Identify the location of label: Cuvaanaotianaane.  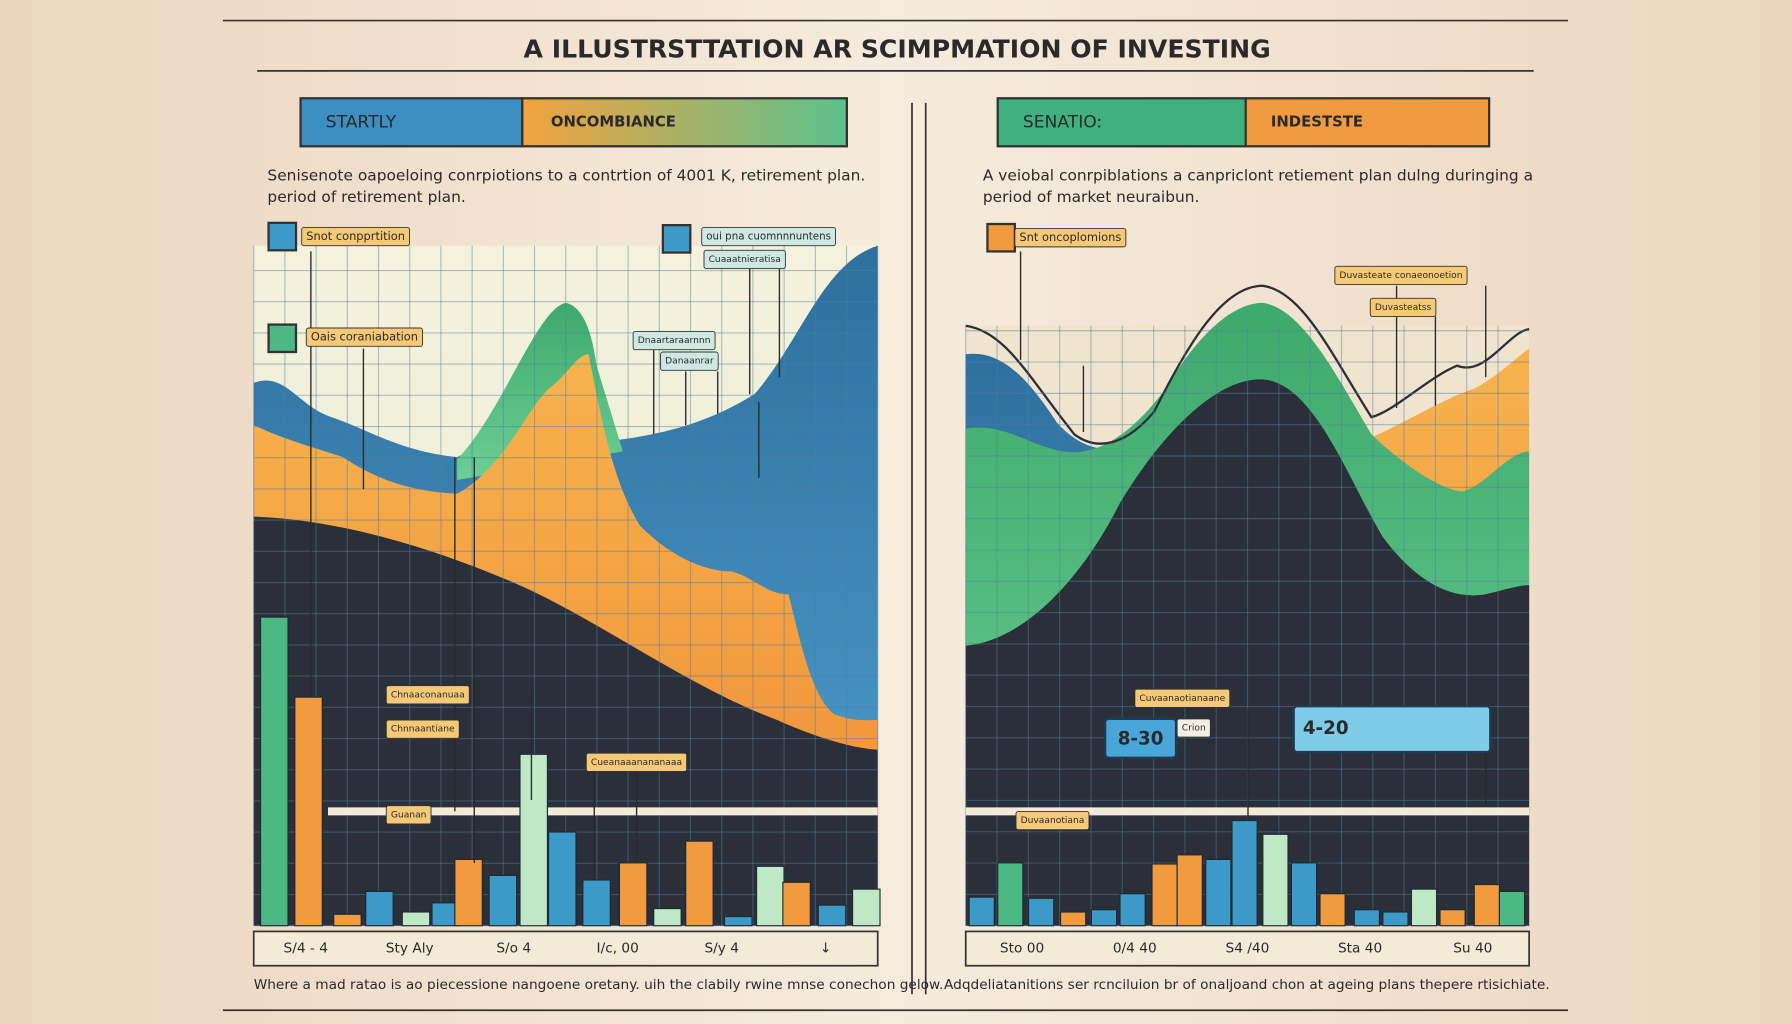
(1182, 699).